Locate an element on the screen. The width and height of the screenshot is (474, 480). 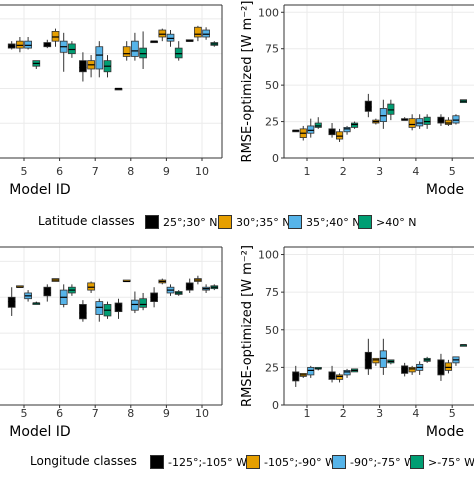
legend-item: >-75° W is located at coordinates (442, 462).